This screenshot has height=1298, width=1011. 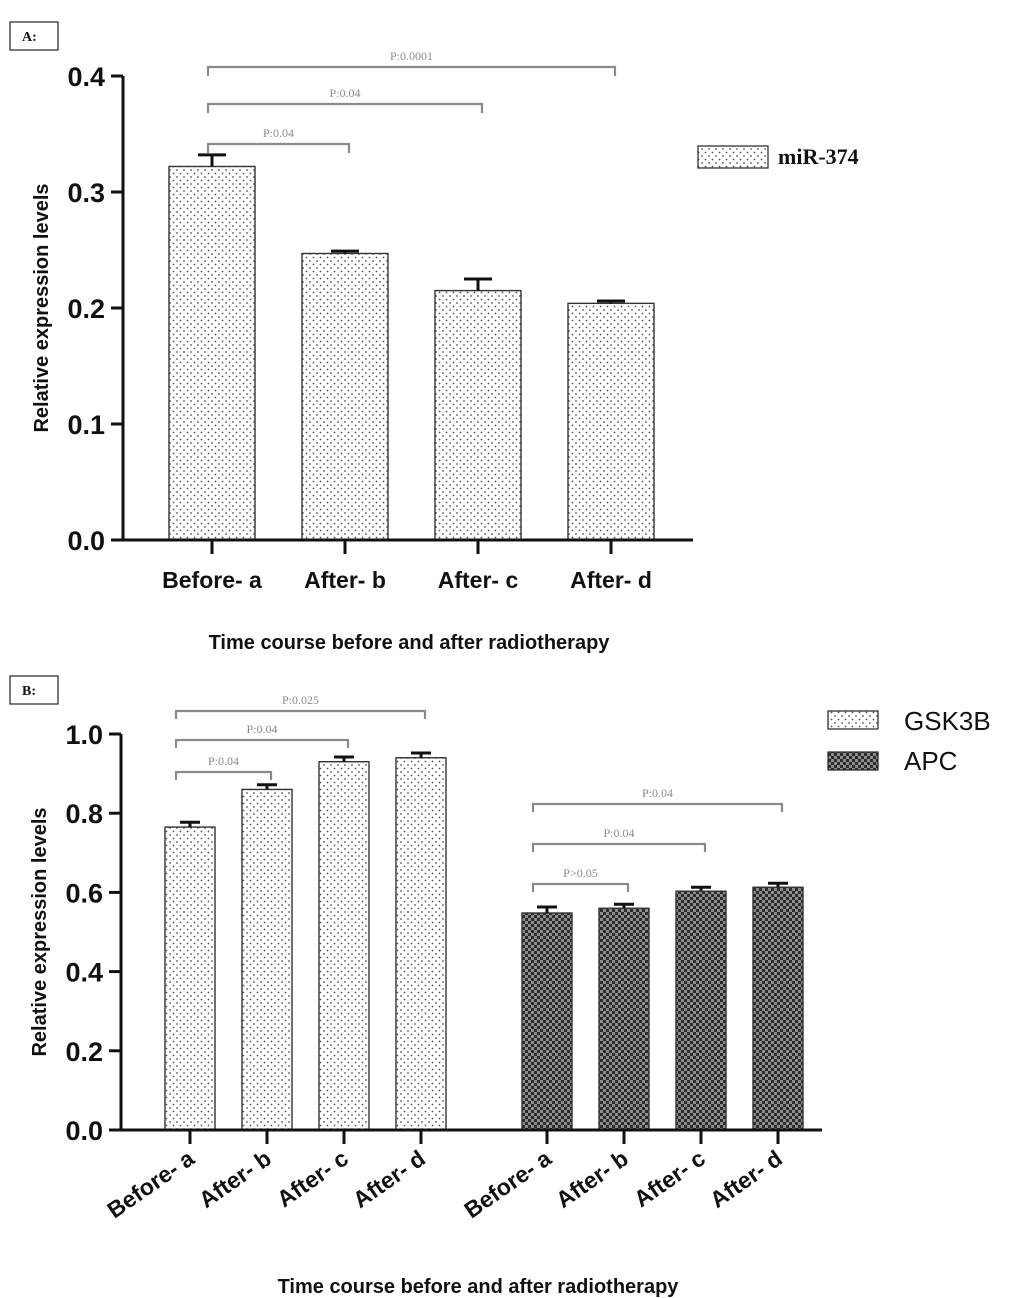 I want to click on panel-a-legend: miR-374, so click(x=778, y=156).